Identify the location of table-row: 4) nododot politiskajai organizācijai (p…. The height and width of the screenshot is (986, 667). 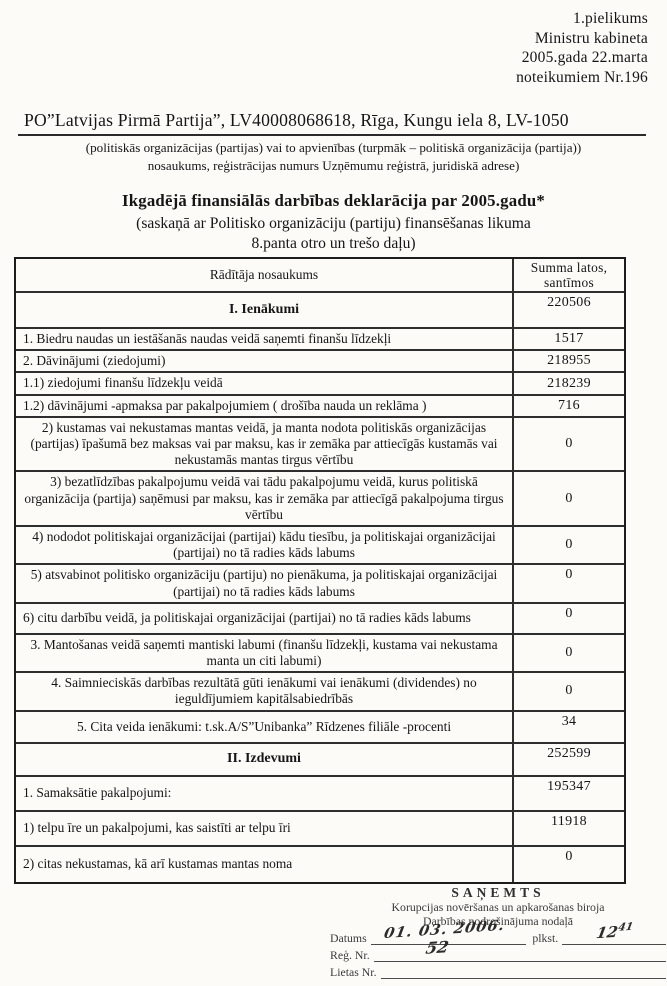
(320, 546).